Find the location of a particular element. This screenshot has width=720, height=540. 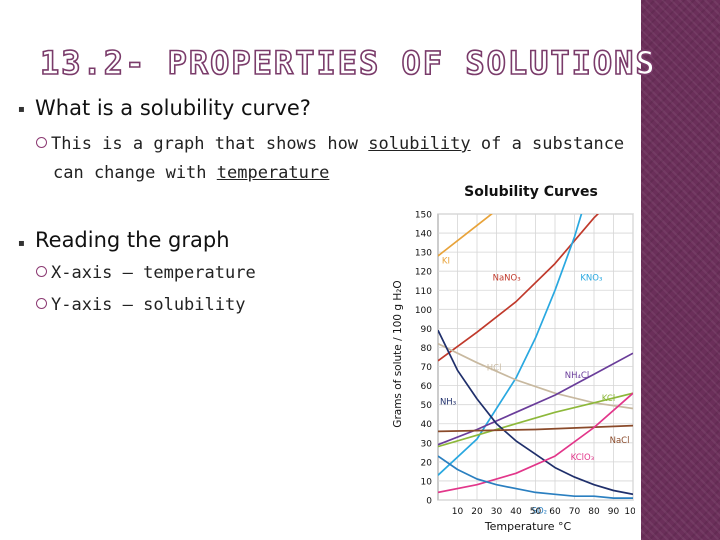

x-tick-label: 20 is located at coordinates (477, 512).